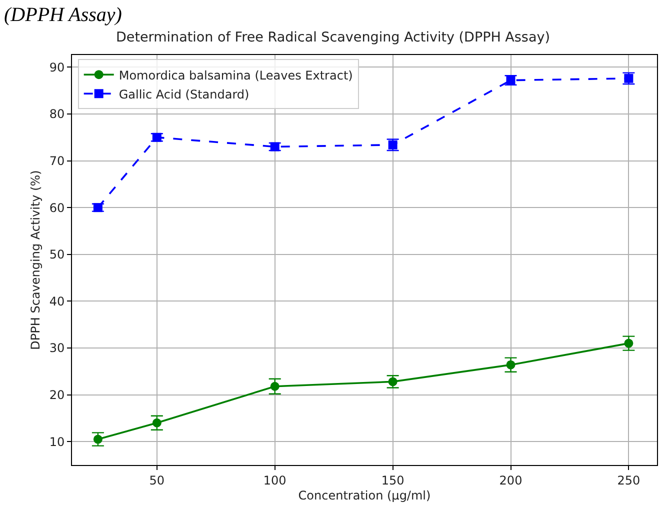 The height and width of the screenshot is (508, 666). I want to click on y-tick-label: 70, so click(57, 161).